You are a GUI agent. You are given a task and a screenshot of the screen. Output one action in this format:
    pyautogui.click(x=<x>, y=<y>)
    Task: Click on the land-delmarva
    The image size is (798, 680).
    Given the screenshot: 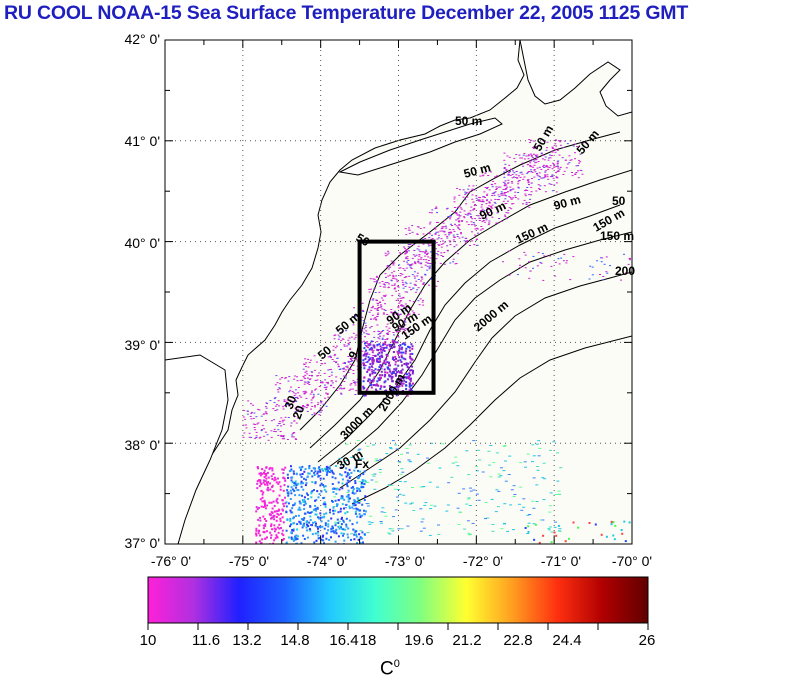 What is the action you would take?
    pyautogui.click(x=197, y=449)
    